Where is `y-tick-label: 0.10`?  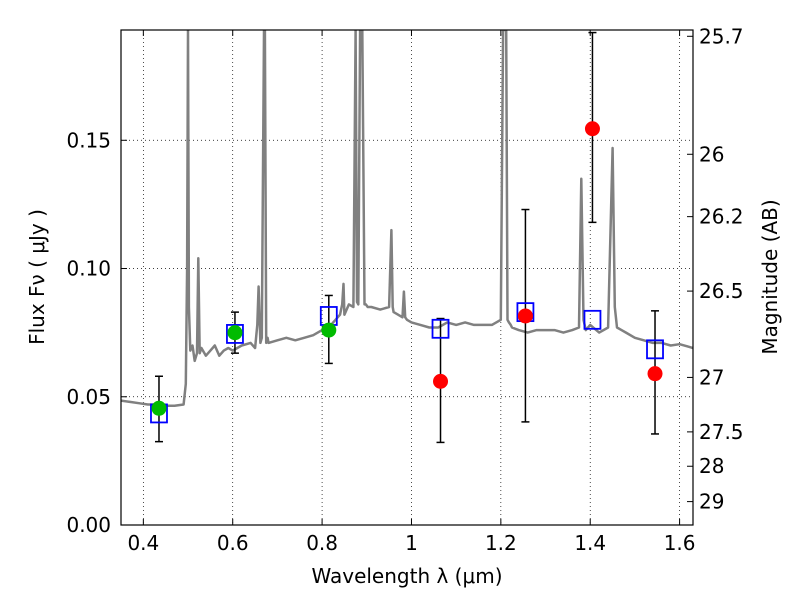
y-tick-label: 0.10 is located at coordinates (88, 269).